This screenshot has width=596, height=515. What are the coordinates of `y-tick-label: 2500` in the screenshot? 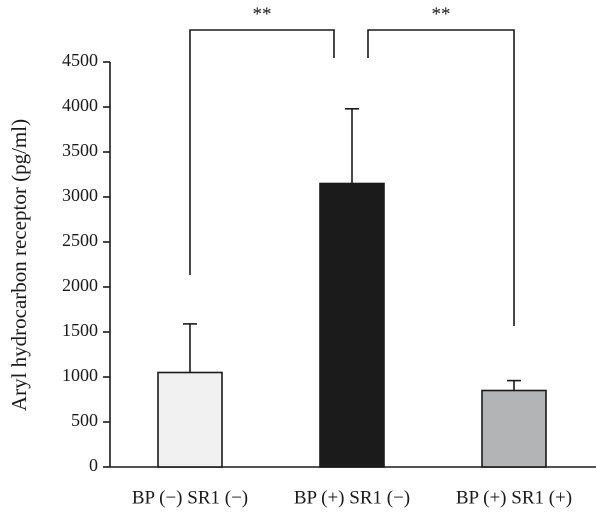 It's located at (80, 240).